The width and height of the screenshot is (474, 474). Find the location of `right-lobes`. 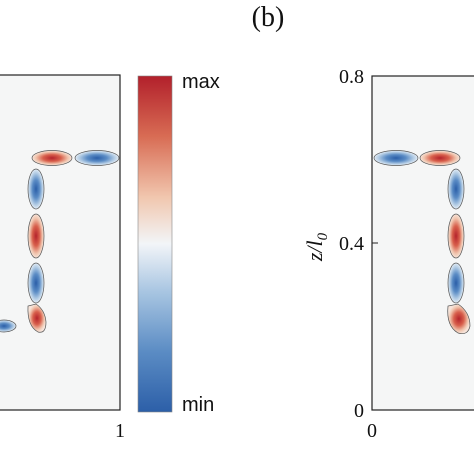

right-lobes is located at coordinates (422, 242).